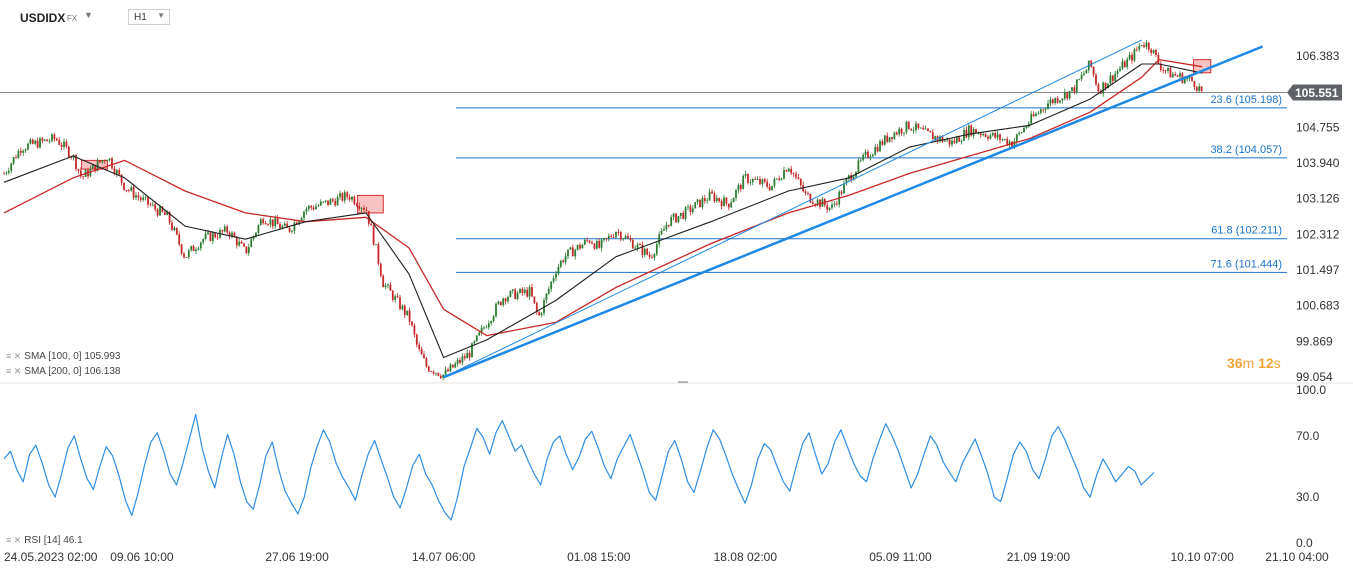  What do you see at coordinates (43, 18) in the screenshot?
I see `symbol-name: USDIDX` at bounding box center [43, 18].